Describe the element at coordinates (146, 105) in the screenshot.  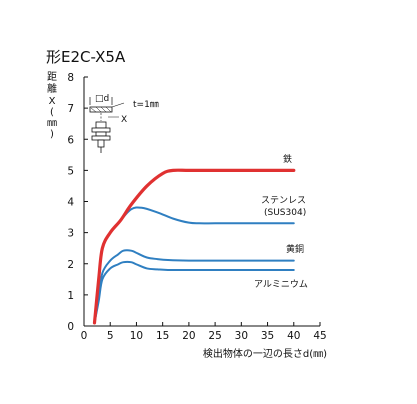
I see `t-label: t=1㎜` at that location.